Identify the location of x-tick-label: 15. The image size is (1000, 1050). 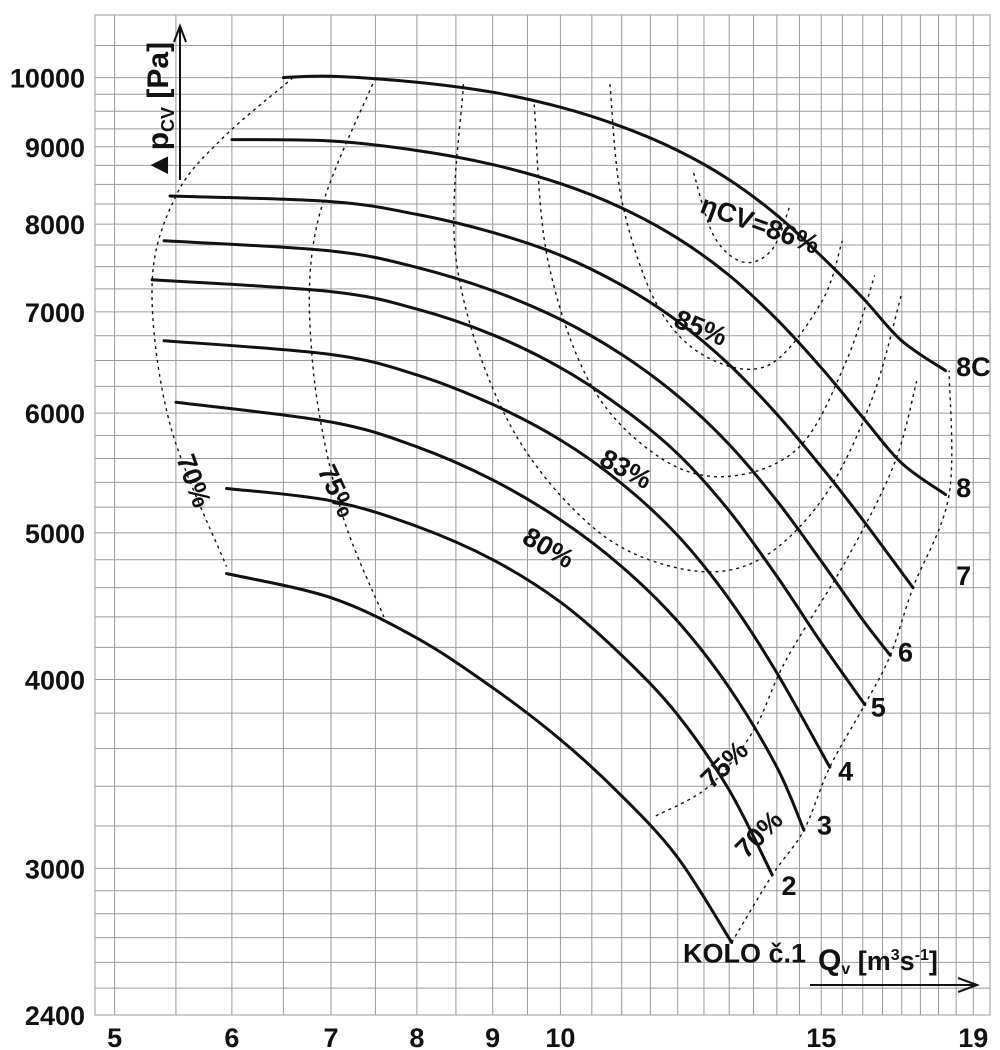
(821, 1036).